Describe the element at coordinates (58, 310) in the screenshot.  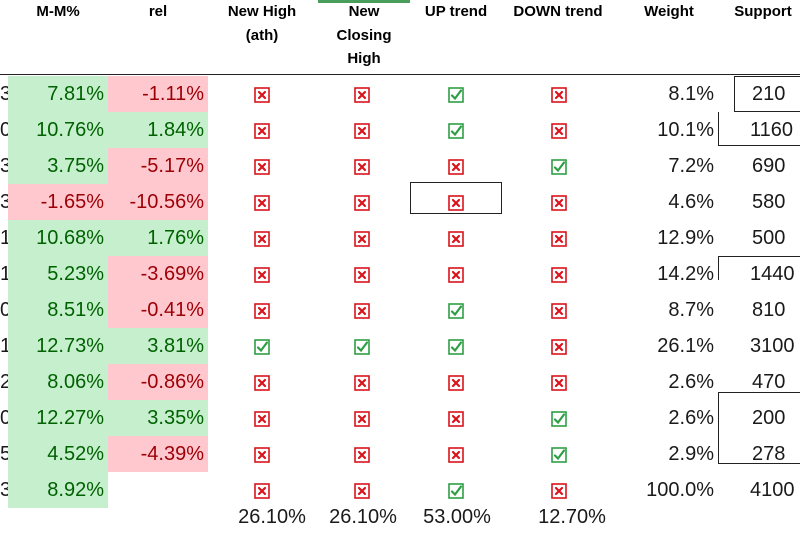
I see `mm-pct-cell: 8.51%` at that location.